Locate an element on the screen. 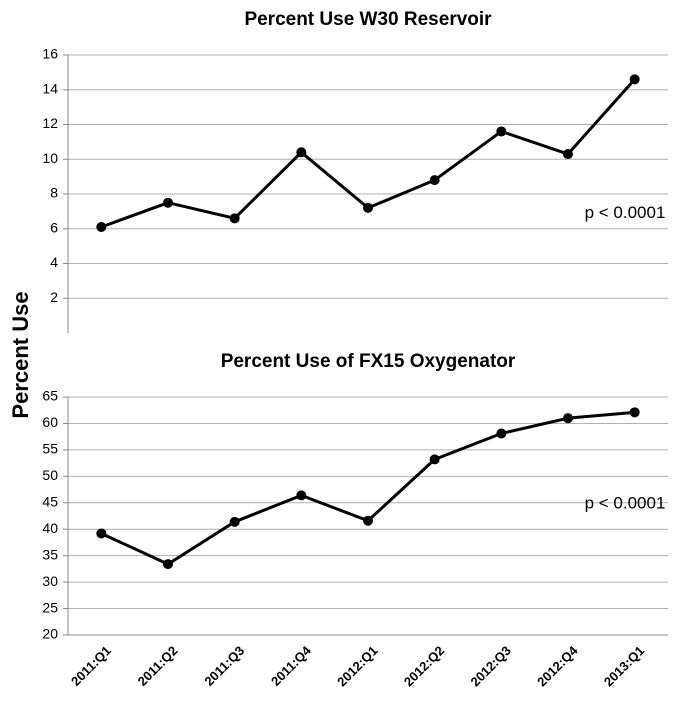 Image resolution: width=678 pixels, height=709 pixels. y-tick-label: 25 is located at coordinates (50, 607).